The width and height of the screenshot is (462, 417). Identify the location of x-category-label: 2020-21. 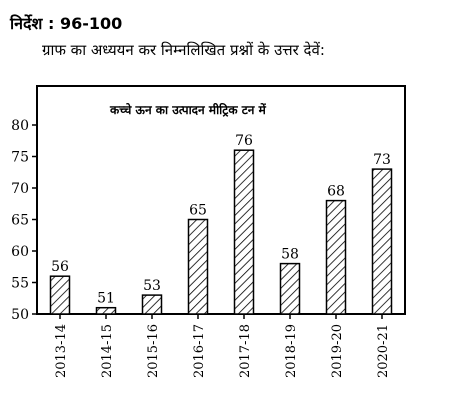
(383, 351).